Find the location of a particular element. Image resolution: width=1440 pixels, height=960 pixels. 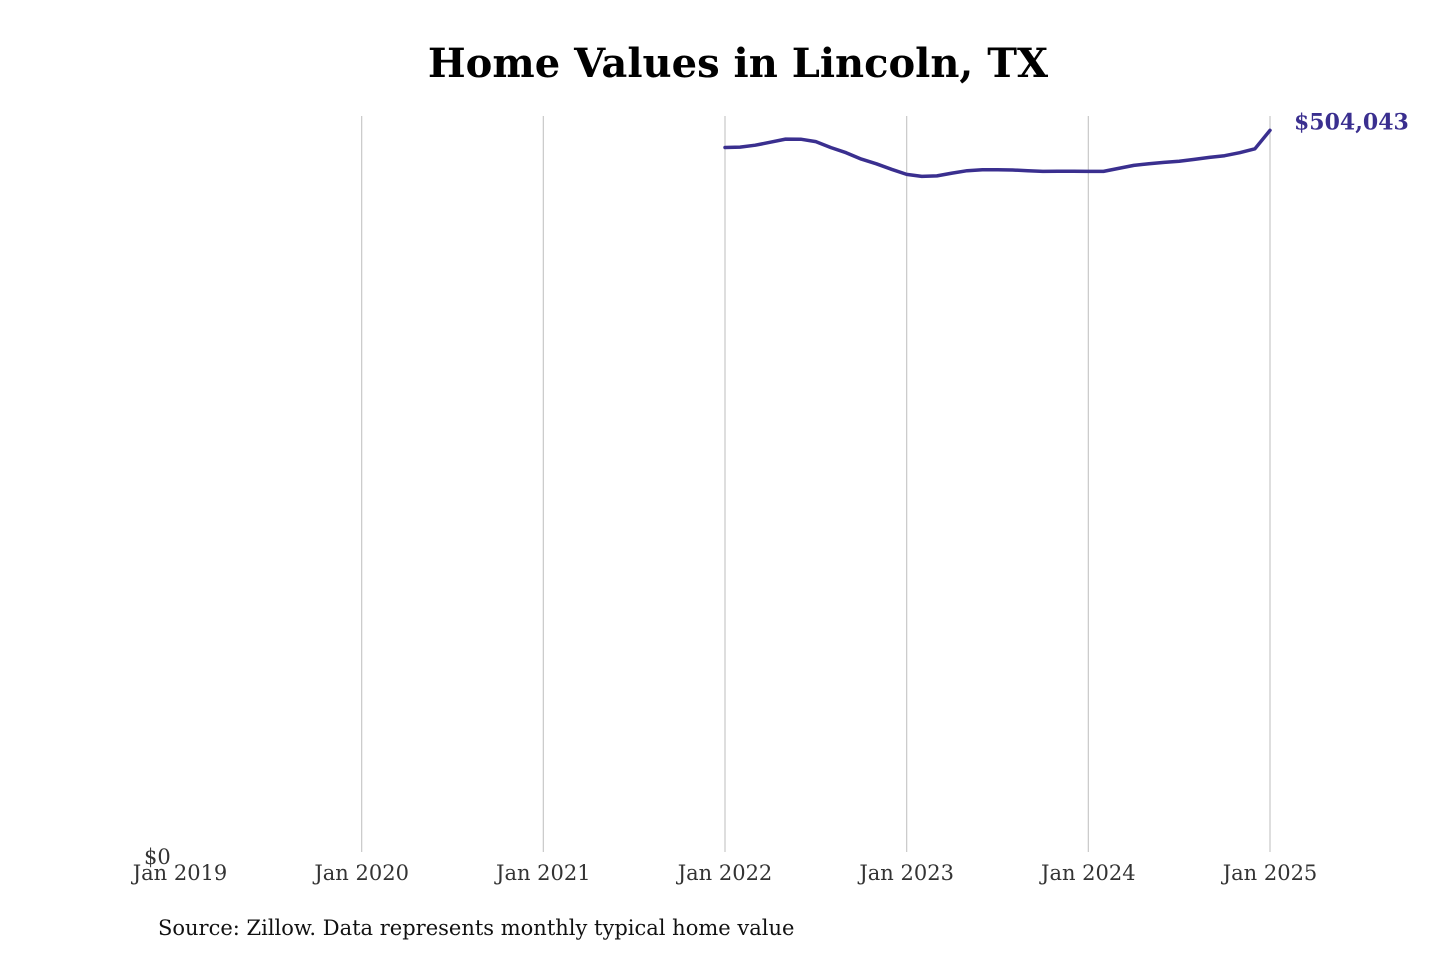

x-tick-label: Jan 2022 is located at coordinates (724, 873).